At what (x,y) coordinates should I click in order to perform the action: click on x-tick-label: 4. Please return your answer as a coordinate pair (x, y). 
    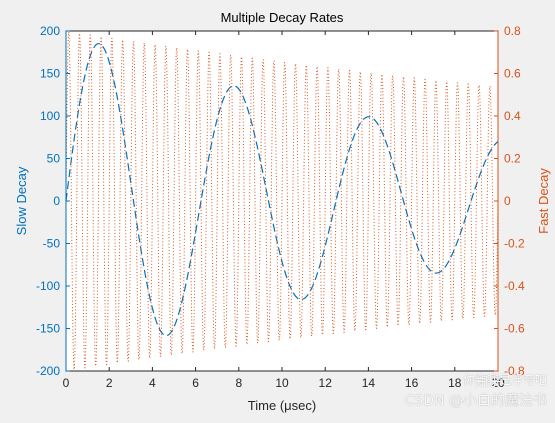
    Looking at the image, I should click on (152, 383).